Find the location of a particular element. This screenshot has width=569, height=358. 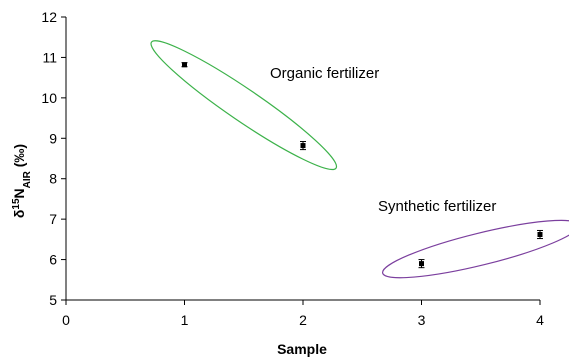

y-axis-title: δ15NAIR (‰) is located at coordinates (22, 181).